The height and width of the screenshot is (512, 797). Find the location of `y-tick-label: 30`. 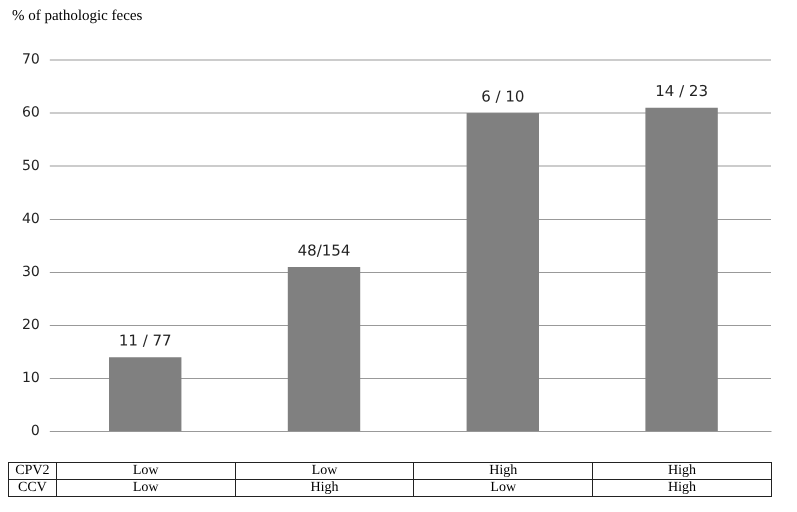

y-tick-label: 30 is located at coordinates (31, 272).